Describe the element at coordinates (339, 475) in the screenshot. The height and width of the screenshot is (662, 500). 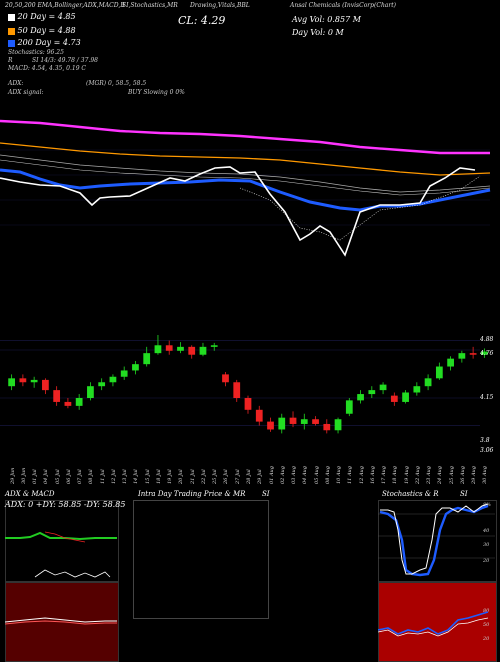
I see `date-tick-label: 10 Aug` at that location.